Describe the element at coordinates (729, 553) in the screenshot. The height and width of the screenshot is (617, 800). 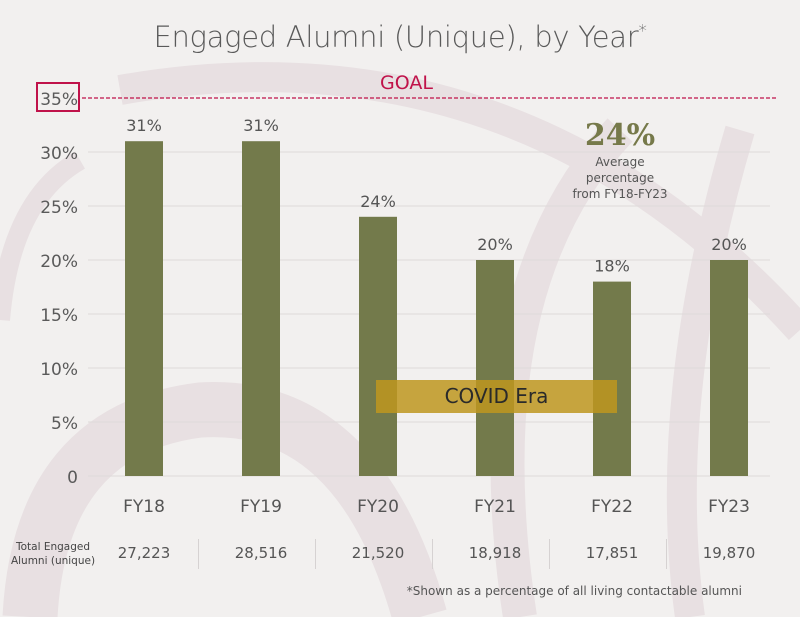
I see `total-value: 19,870` at that location.